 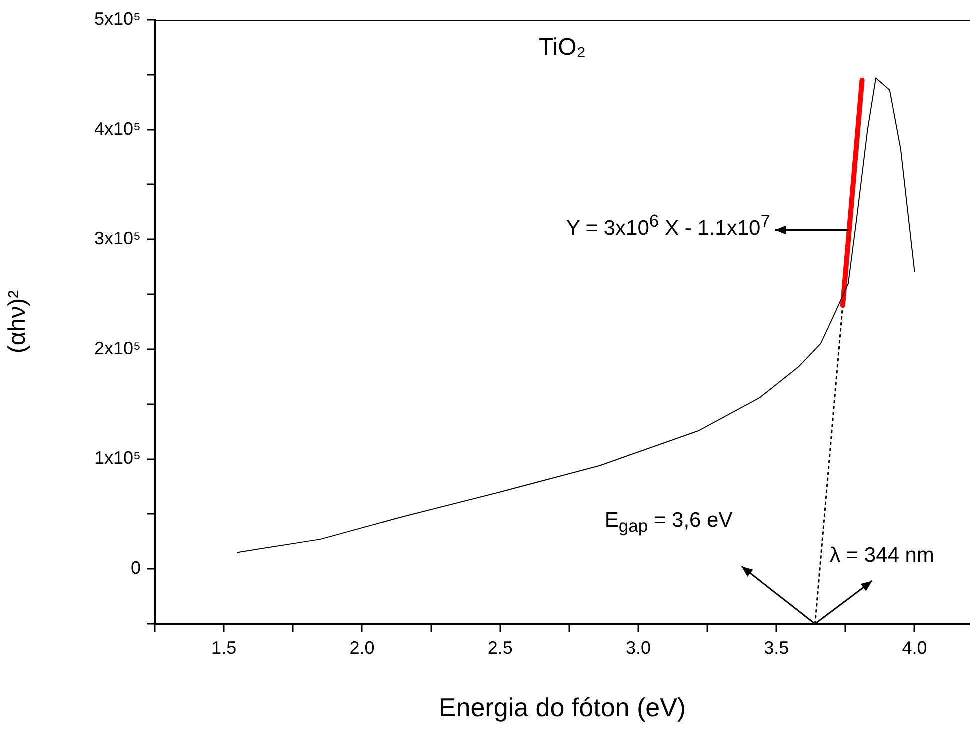 What do you see at coordinates (117, 18) in the screenshot?
I see `y-tick-label: 5x10⁵` at bounding box center [117, 18].